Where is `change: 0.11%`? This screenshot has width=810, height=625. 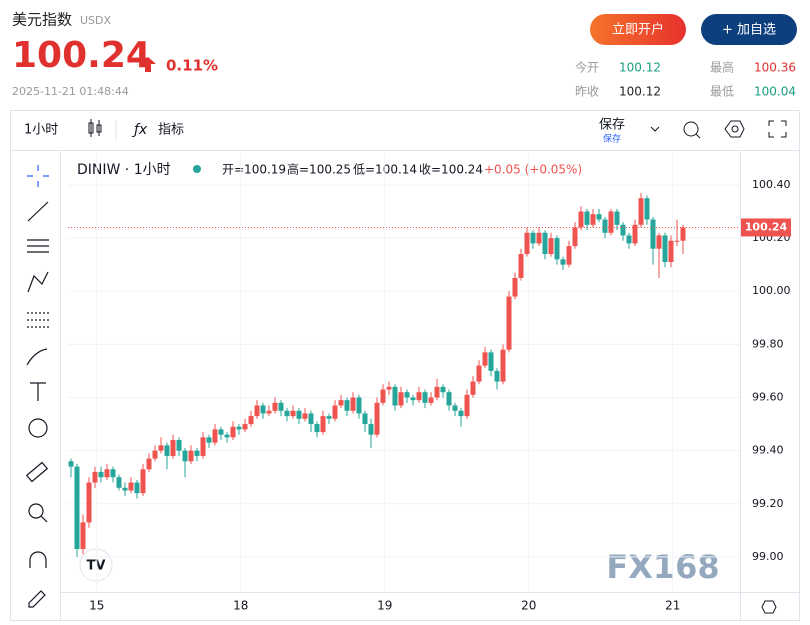 change: 0.11% is located at coordinates (192, 66).